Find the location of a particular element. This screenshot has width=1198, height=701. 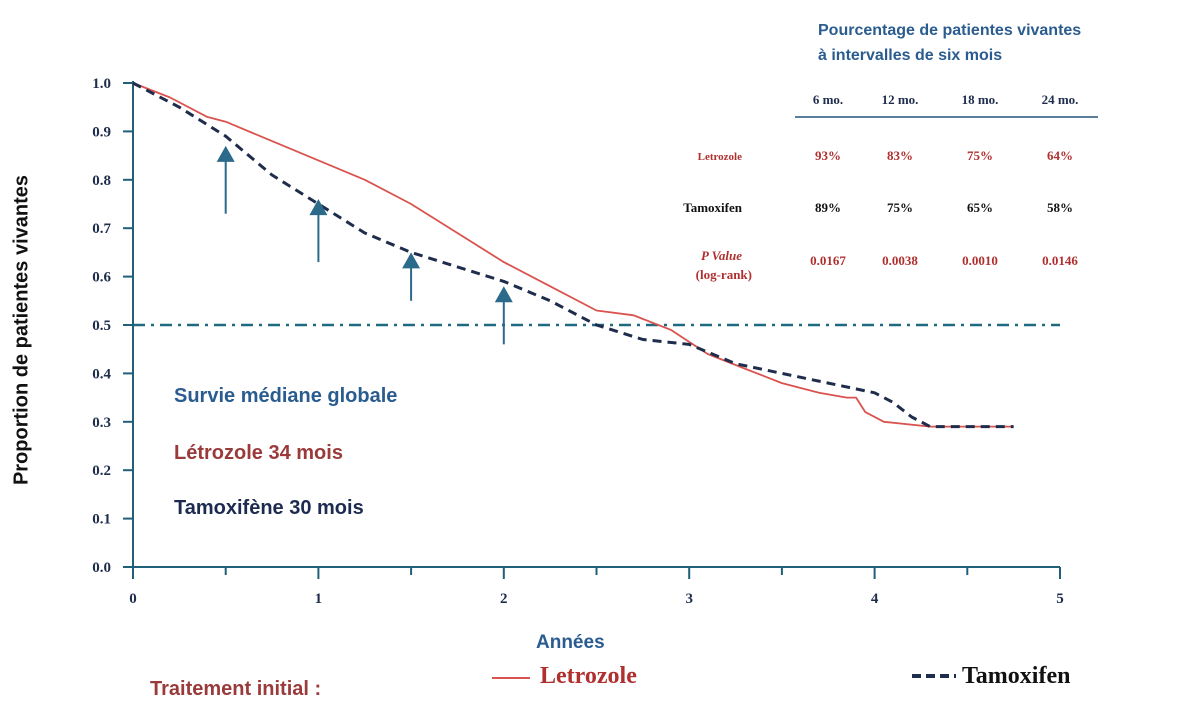

letrozole-median: Létrozole 34 mois is located at coordinates (258, 453).